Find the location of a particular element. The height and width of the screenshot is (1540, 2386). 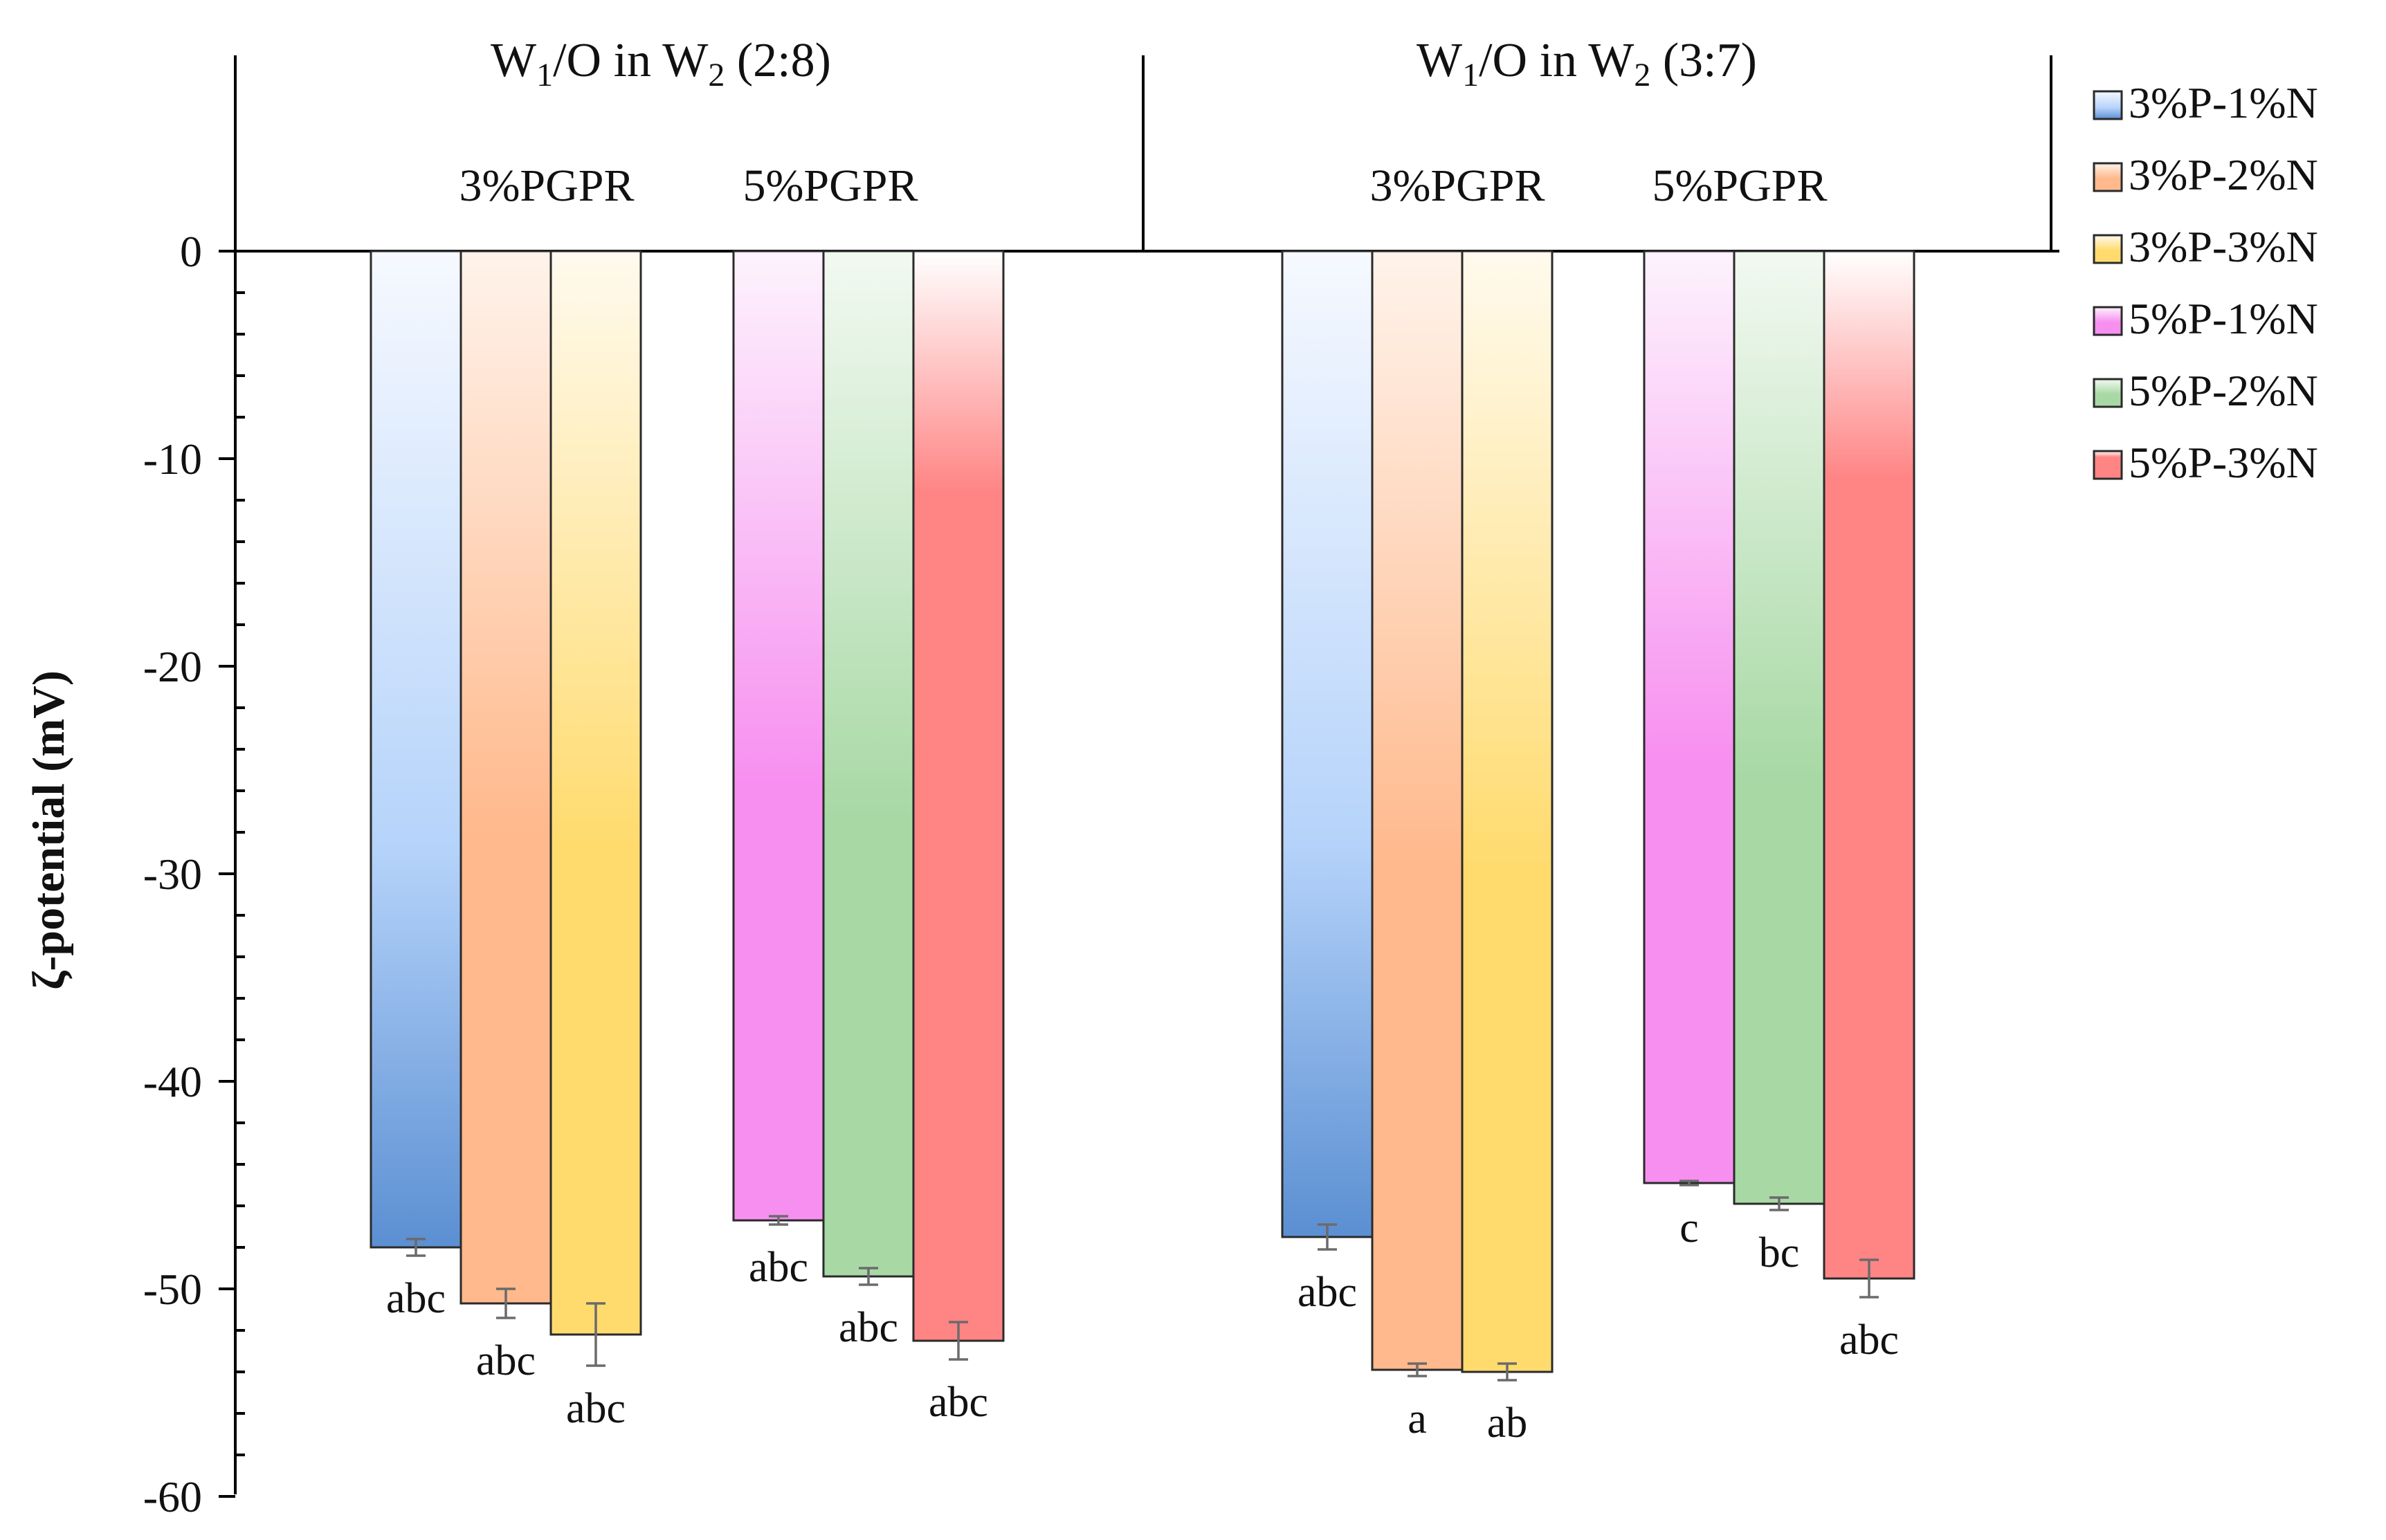

legend-label: 3%P-3%N is located at coordinates (2224, 246).